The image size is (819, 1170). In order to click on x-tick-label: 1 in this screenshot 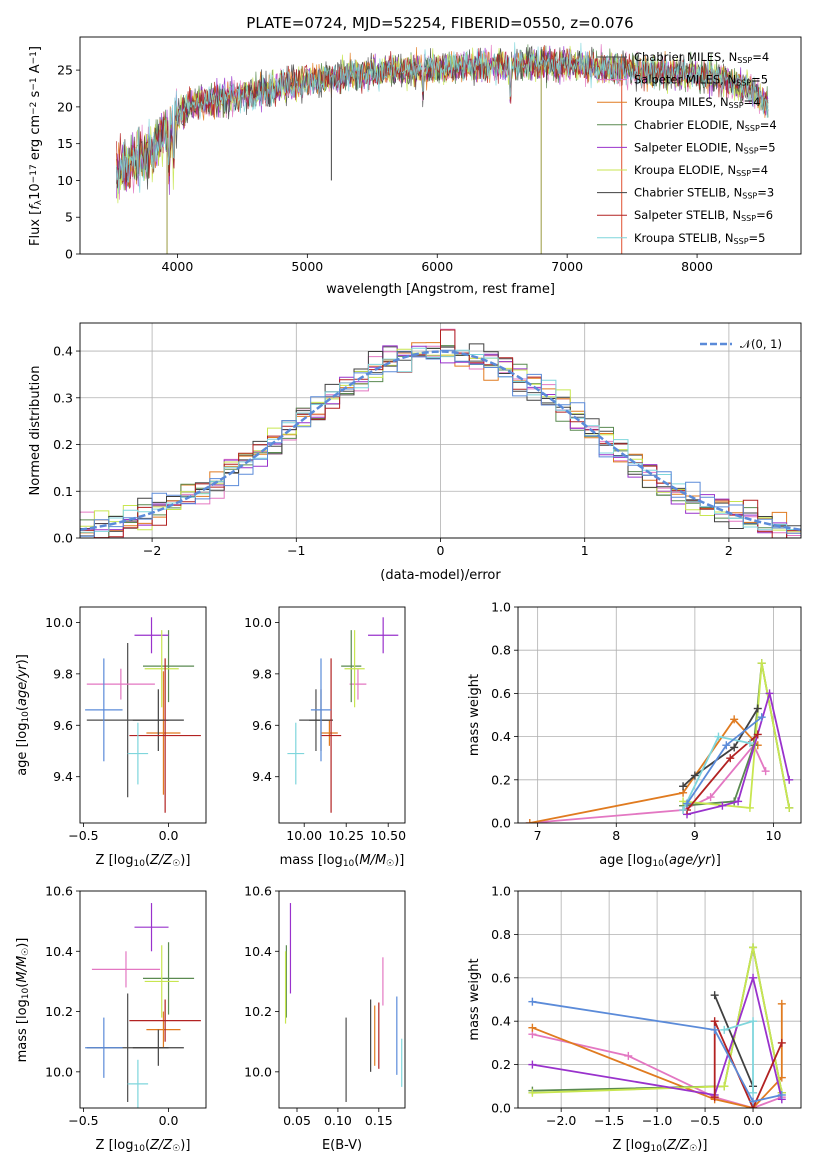, I will do `click(585, 550)`.